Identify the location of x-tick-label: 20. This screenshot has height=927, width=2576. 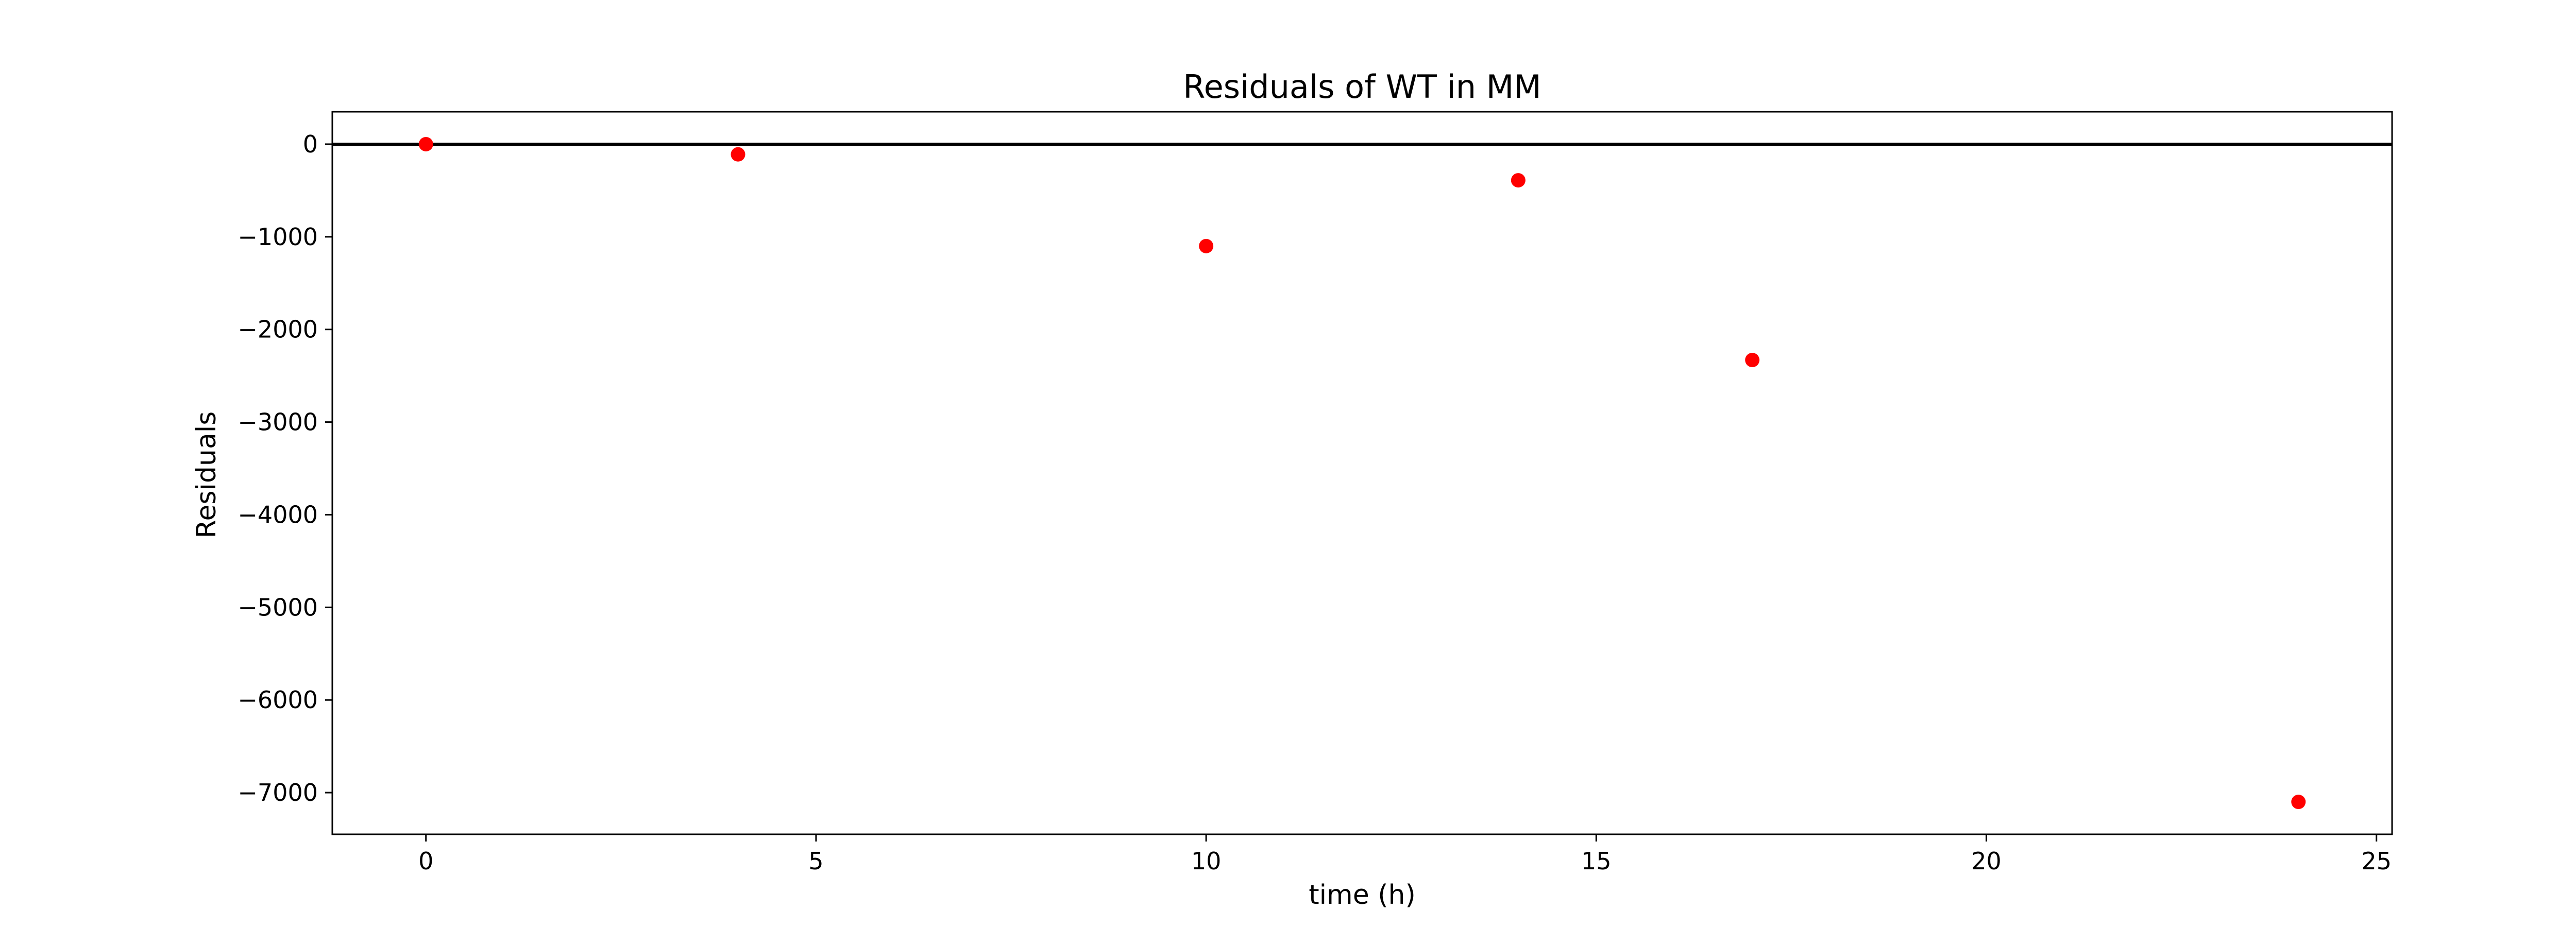
(1986, 861).